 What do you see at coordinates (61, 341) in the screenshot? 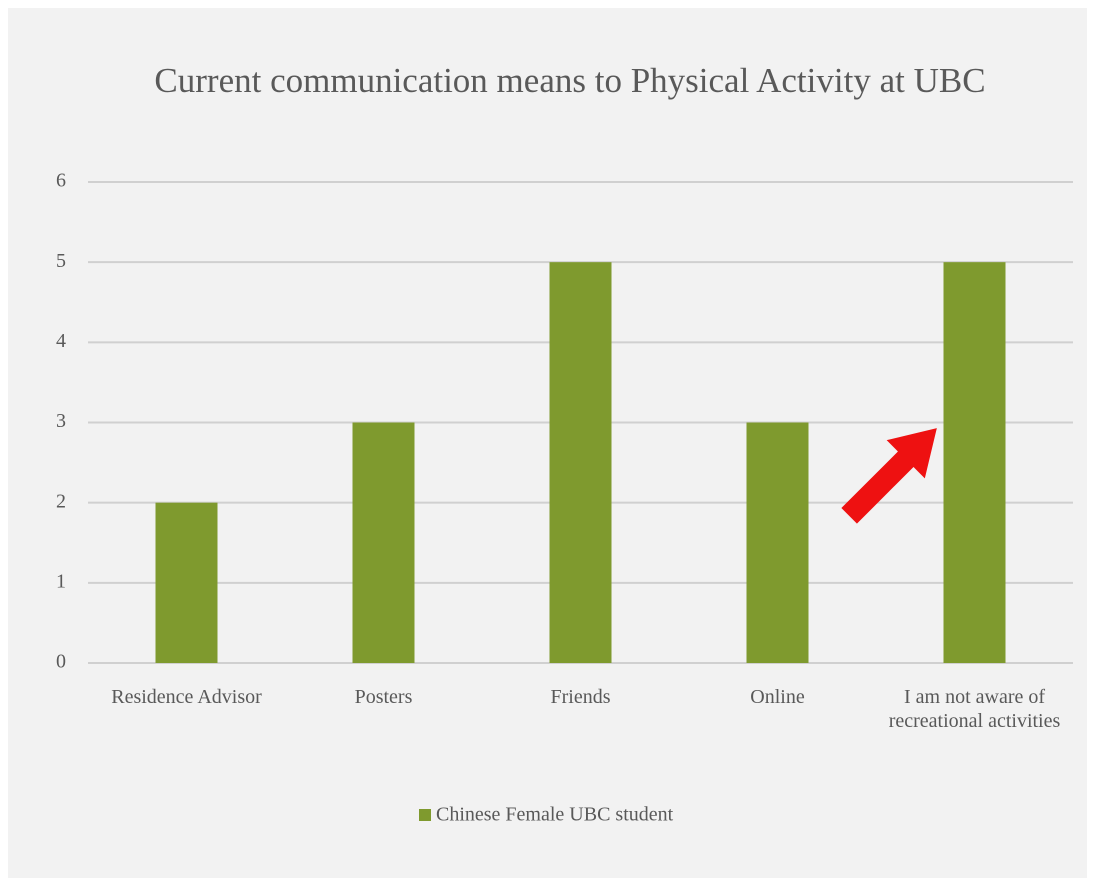
I see `y-tick-label: 4` at bounding box center [61, 341].